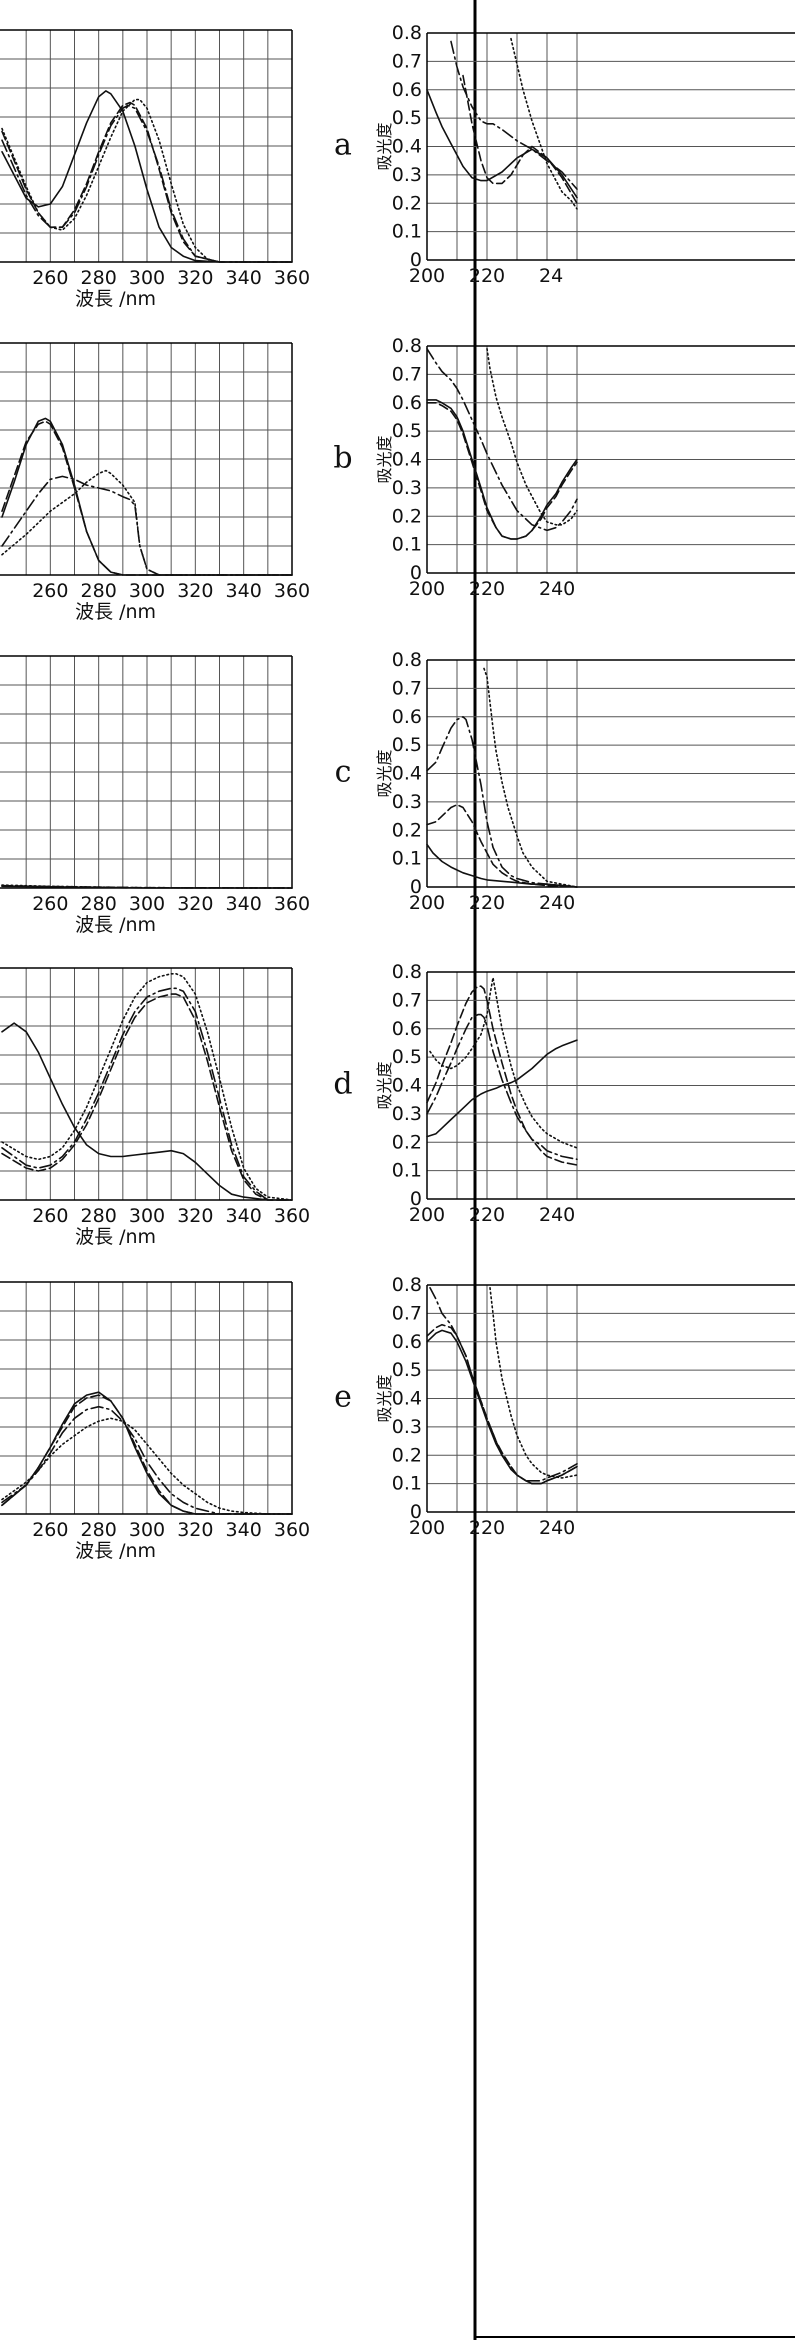 The image size is (795, 2340). I want to click on panel-letter: d, so click(342, 1084).